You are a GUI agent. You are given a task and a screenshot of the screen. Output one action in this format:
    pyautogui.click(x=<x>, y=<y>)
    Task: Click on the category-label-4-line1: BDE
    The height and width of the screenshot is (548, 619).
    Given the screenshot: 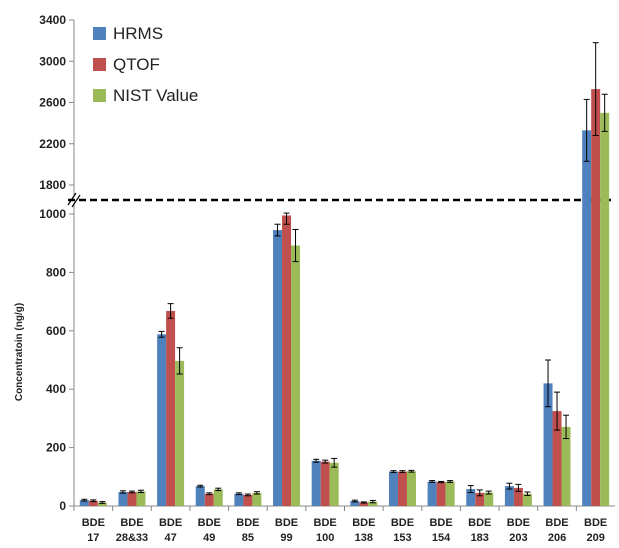 What is the action you would take?
    pyautogui.click(x=247, y=523)
    